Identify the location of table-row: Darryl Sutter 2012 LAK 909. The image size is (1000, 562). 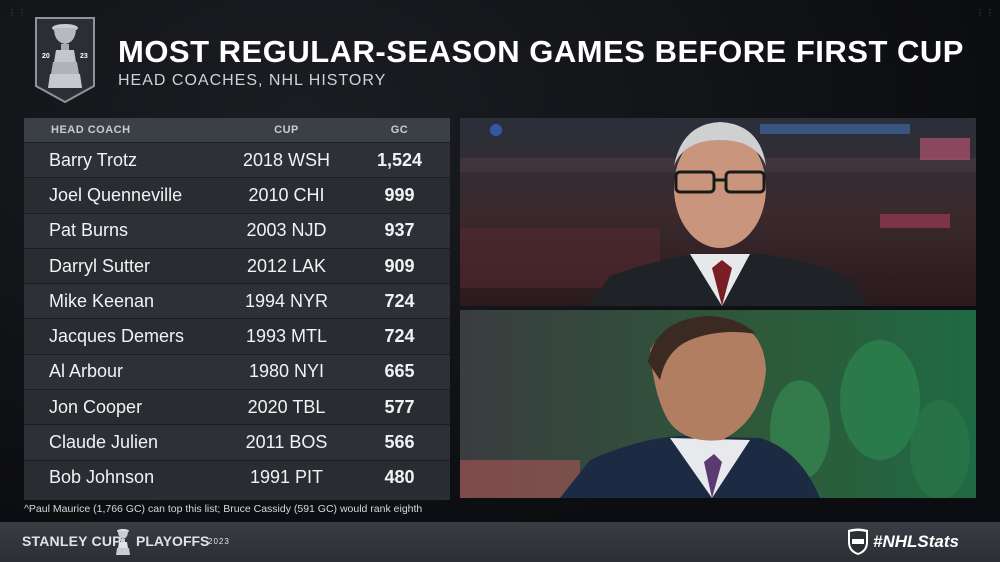
(237, 265).